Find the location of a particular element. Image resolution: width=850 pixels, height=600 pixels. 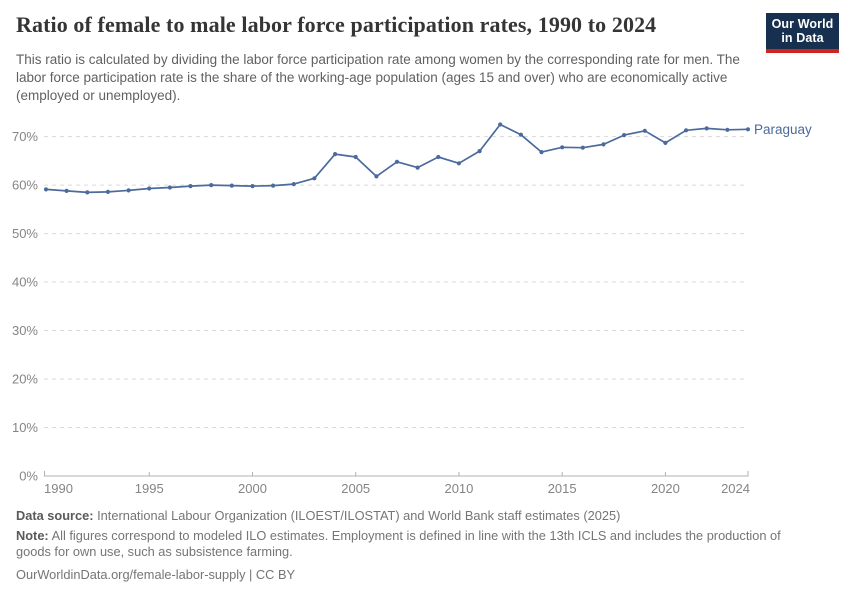

y-tick-label-70: 70% is located at coordinates (25, 136).